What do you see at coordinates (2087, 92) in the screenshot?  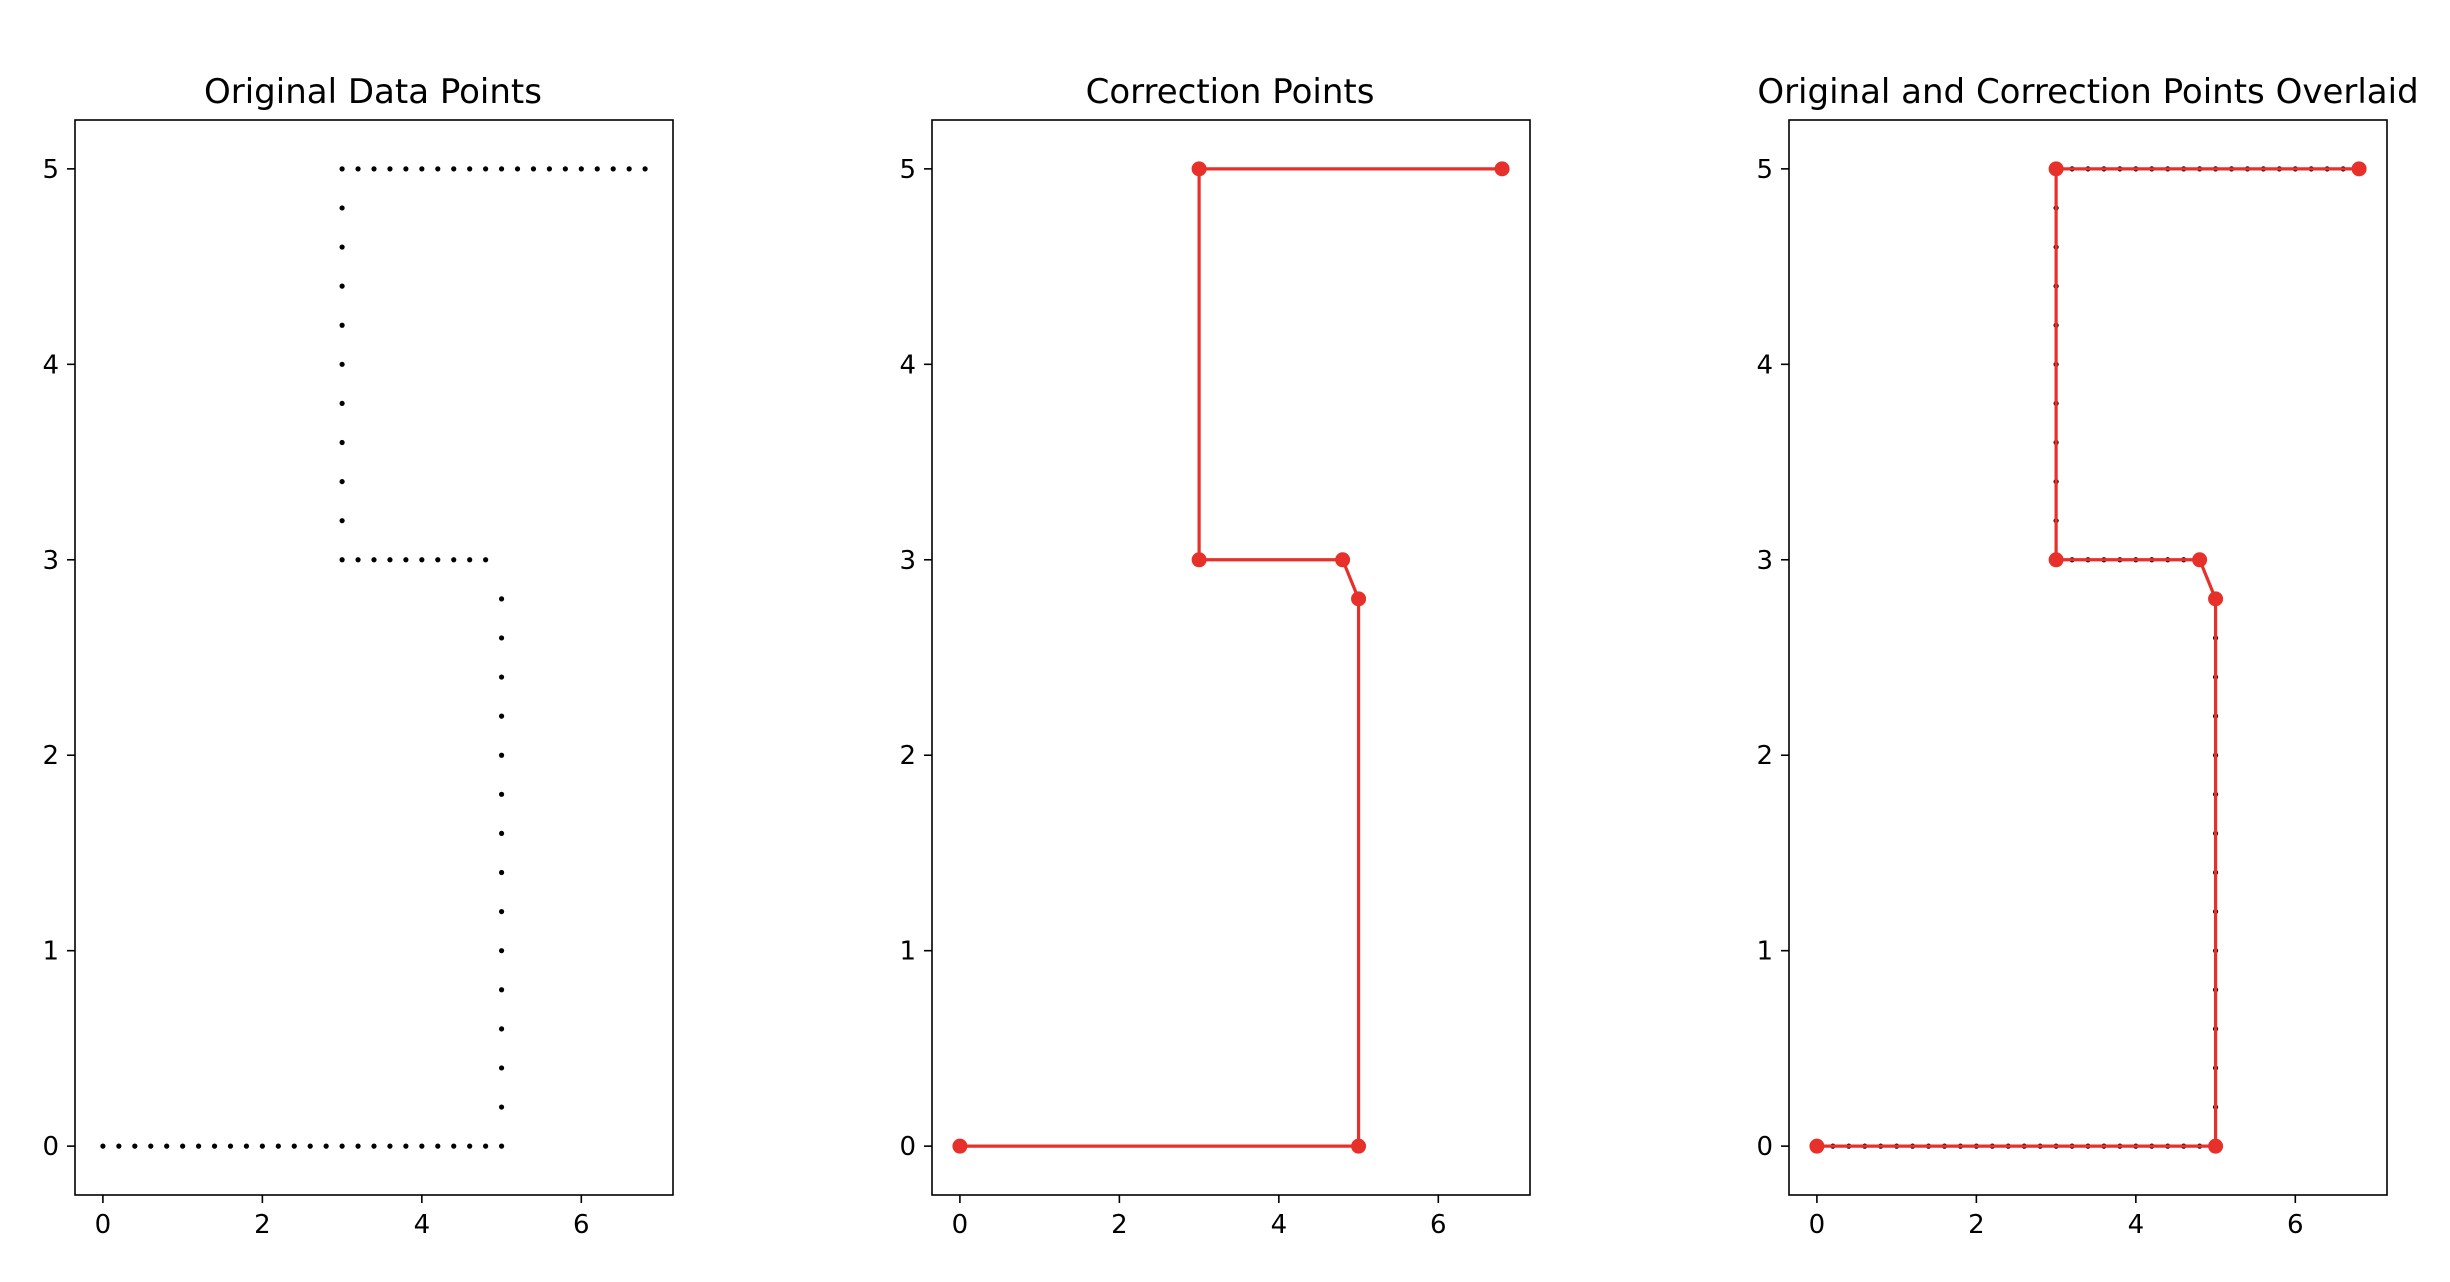 I see `chart-title: Original and Correction Points Overlaid` at bounding box center [2087, 92].